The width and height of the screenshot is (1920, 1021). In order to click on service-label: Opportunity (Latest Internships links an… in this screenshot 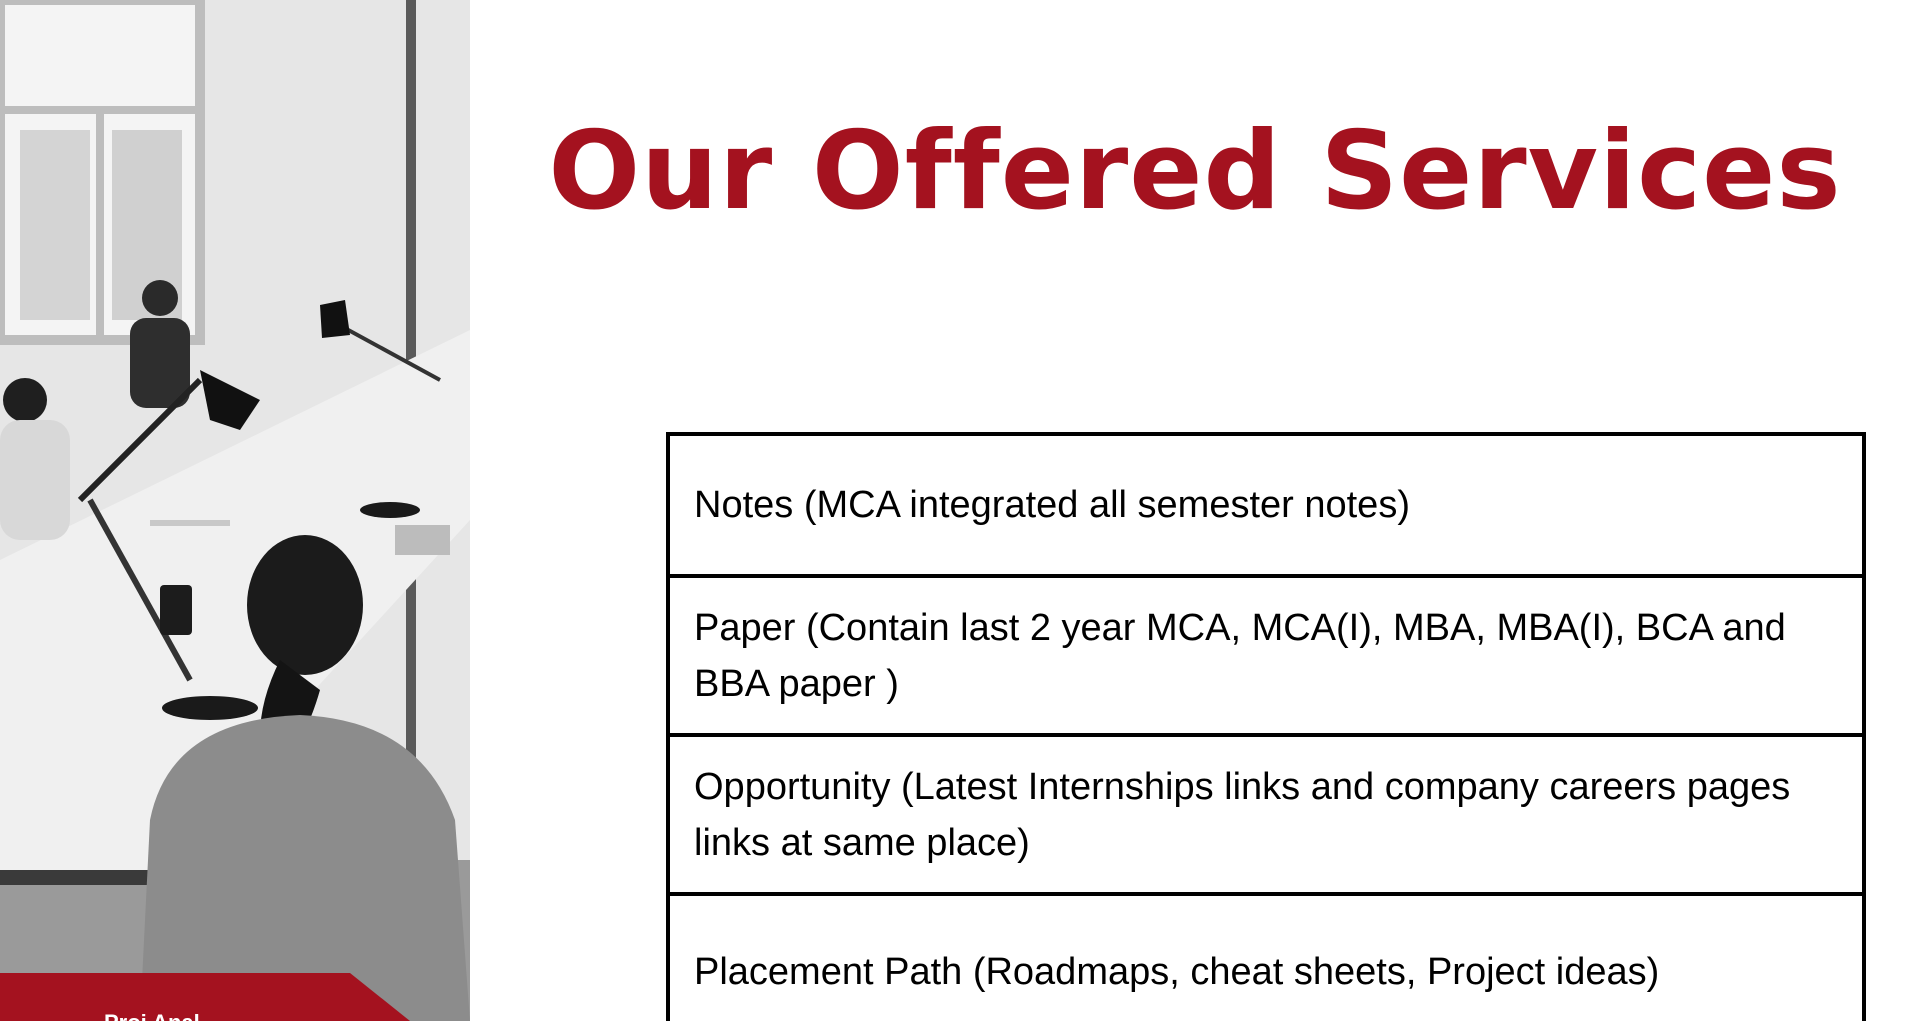, I will do `click(1242, 814)`.